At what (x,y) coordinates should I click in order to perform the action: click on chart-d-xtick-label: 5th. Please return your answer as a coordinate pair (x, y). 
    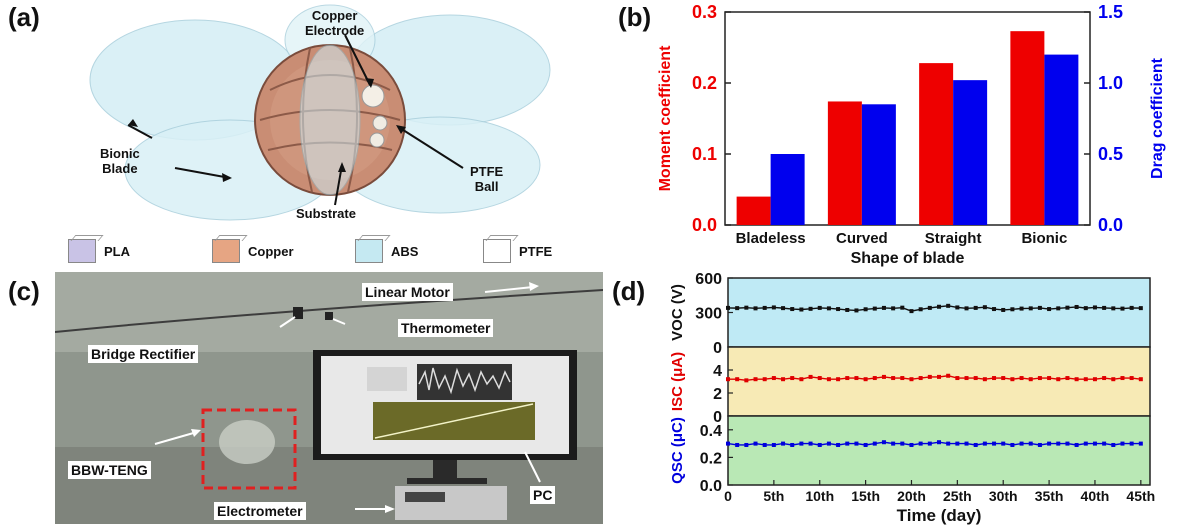
    Looking at the image, I should click on (773, 496).